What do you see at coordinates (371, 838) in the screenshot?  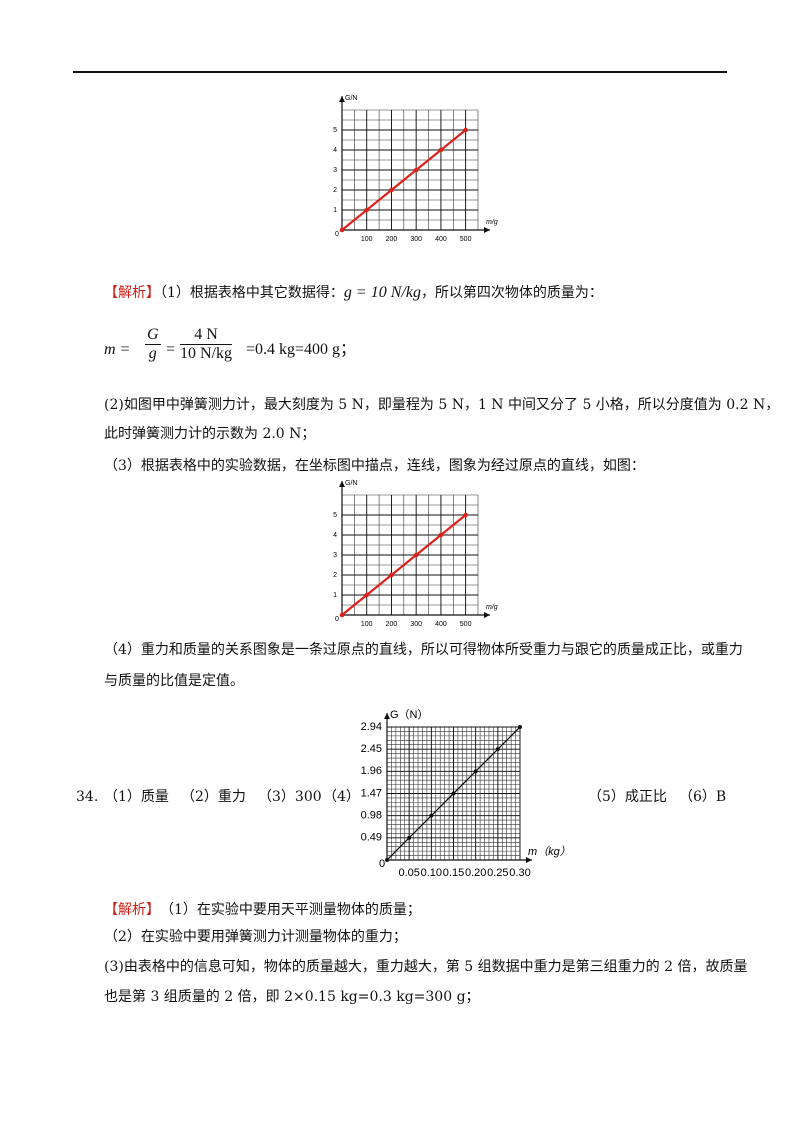 I see `y-tick-label: 0.49` at bounding box center [371, 838].